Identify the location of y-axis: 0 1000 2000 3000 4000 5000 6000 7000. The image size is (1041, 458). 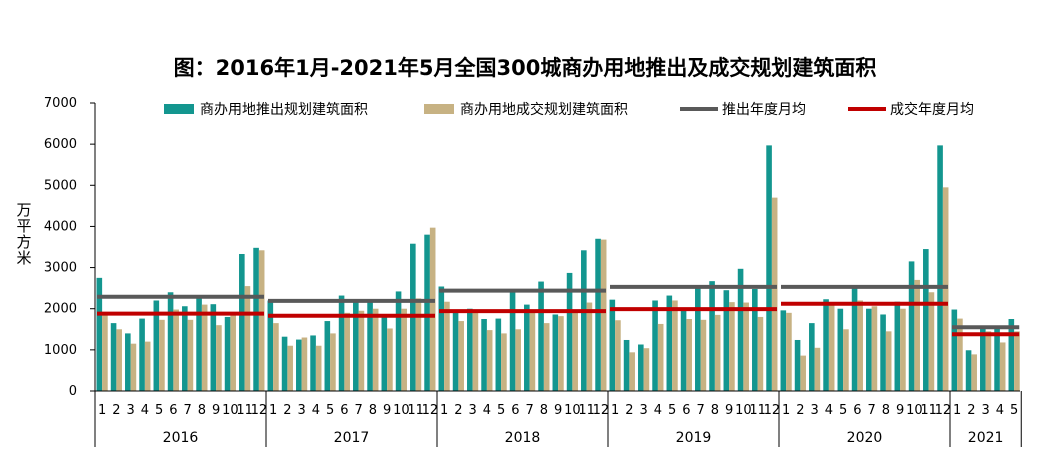
(70, 247).